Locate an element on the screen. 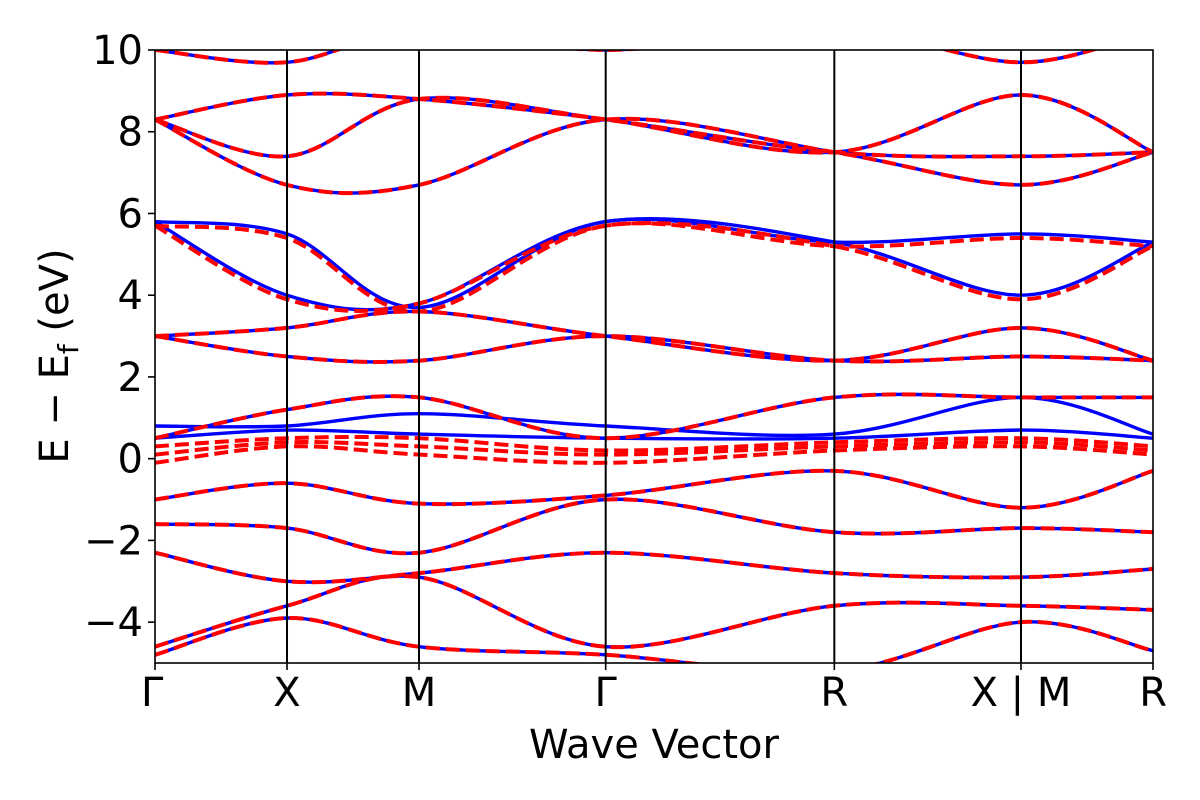  y-tick-label: −4 is located at coordinates (113, 623).